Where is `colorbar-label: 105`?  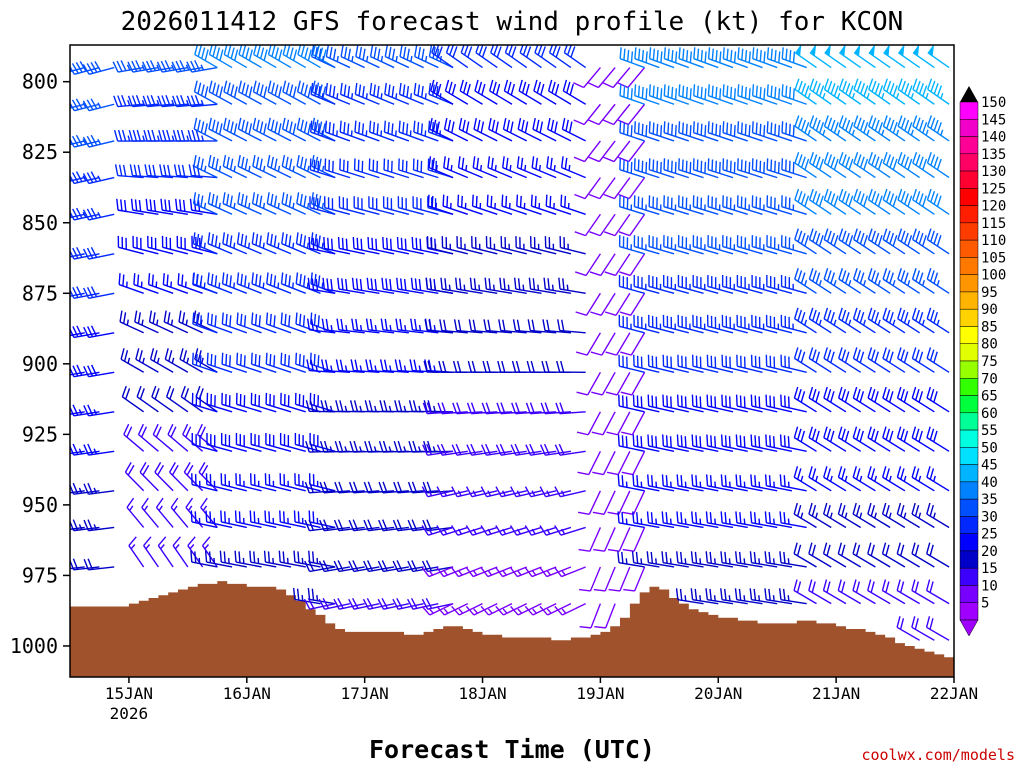 colorbar-label: 105 is located at coordinates (993, 258).